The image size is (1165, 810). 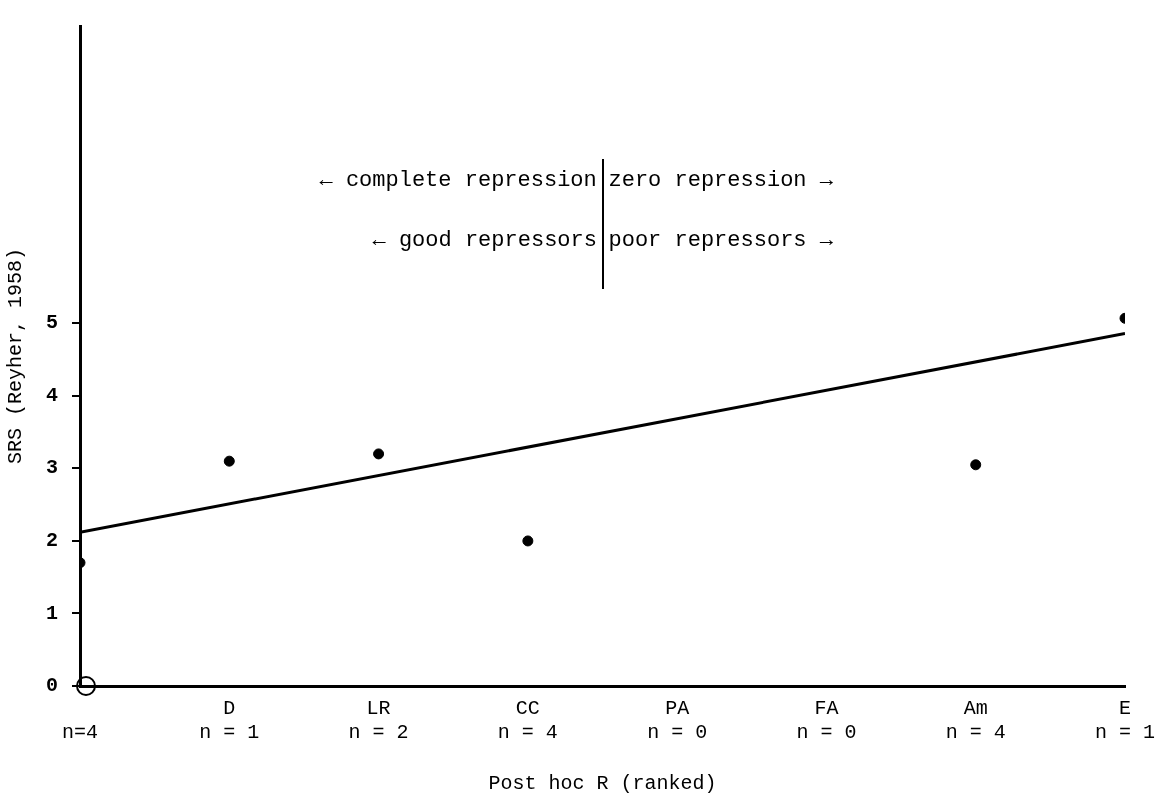 What do you see at coordinates (458, 180) in the screenshot?
I see `annotation: ← complete repression` at bounding box center [458, 180].